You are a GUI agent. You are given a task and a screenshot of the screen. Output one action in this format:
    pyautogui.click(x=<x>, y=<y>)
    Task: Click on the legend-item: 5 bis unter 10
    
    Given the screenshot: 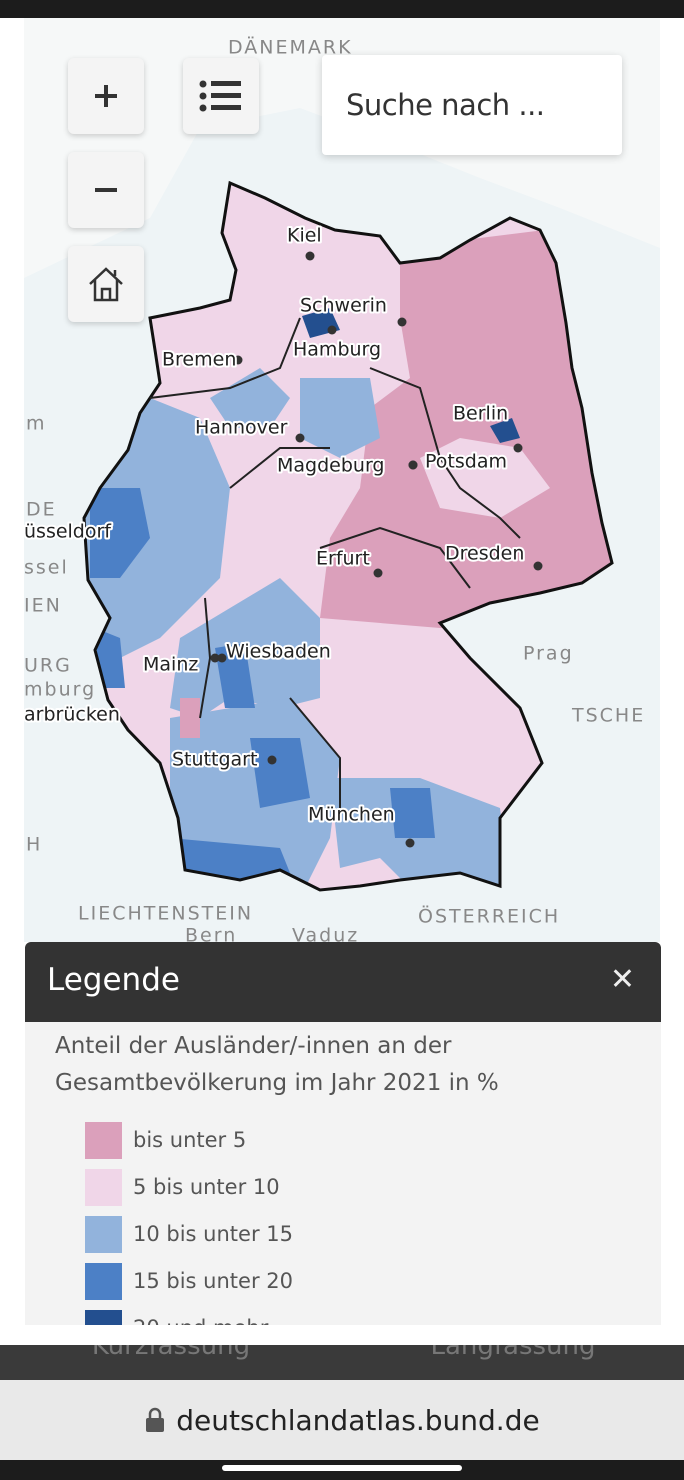 What is the action you would take?
    pyautogui.click(x=182, y=1187)
    